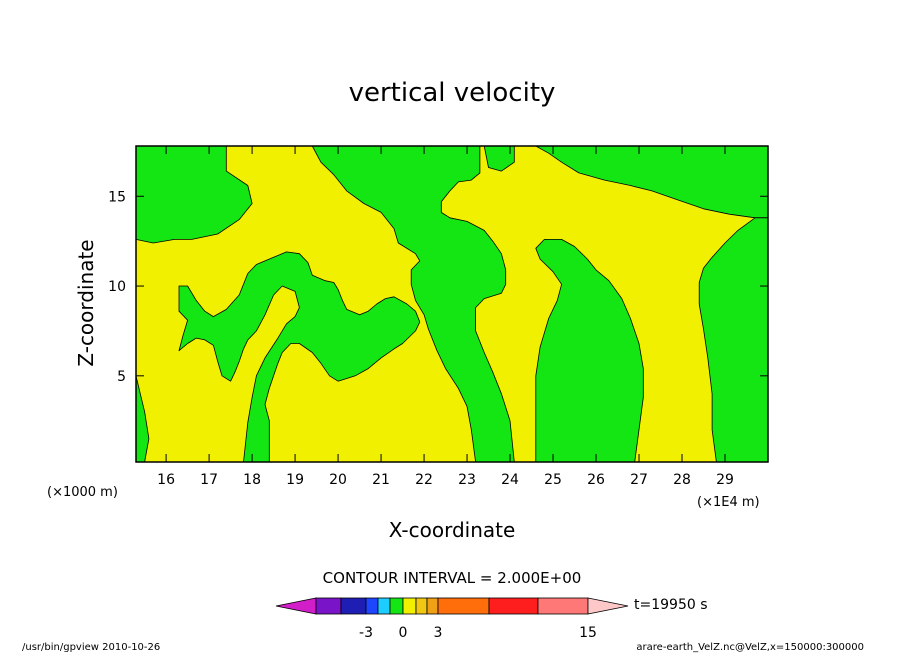  I want to click on colorbar-label: 15, so click(588, 633).